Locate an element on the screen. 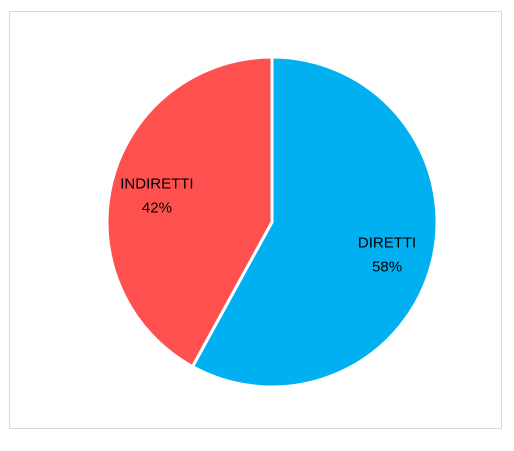 The width and height of the screenshot is (514, 451). data-label-category: DIRETTI is located at coordinates (387, 243).